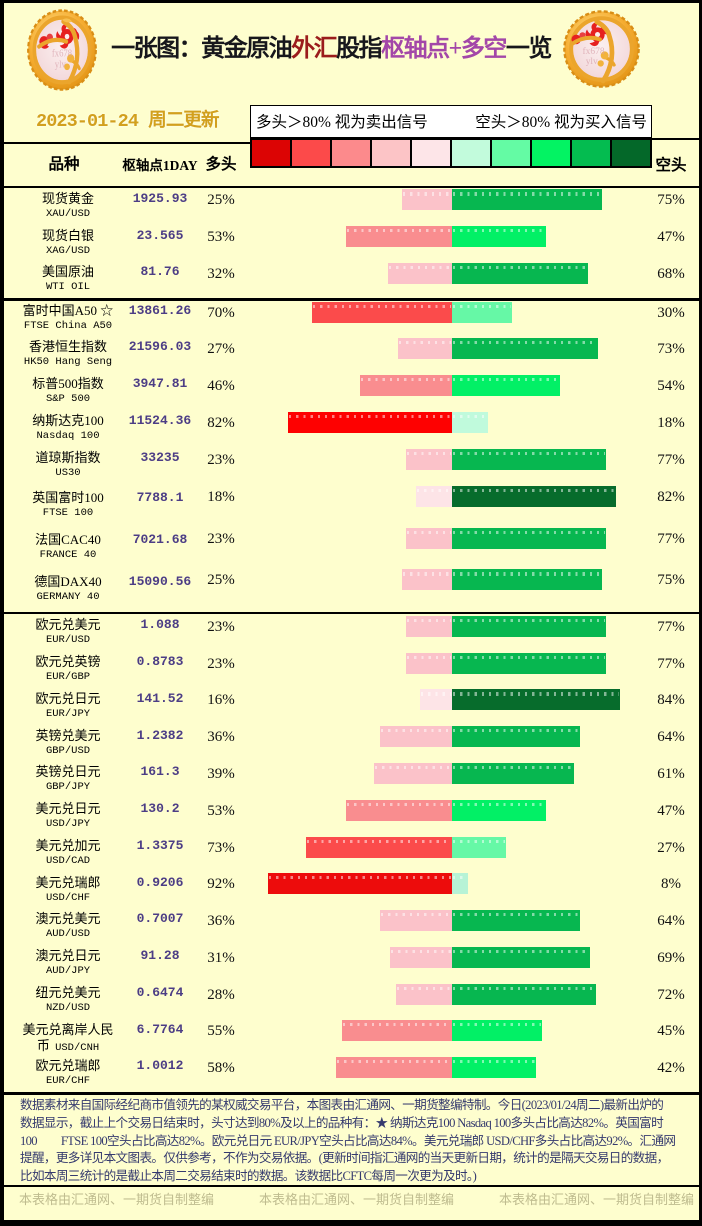  I want to click on page-title: 一张图：黄金原油外汇股指枢轴点+多空一览, so click(331, 49).